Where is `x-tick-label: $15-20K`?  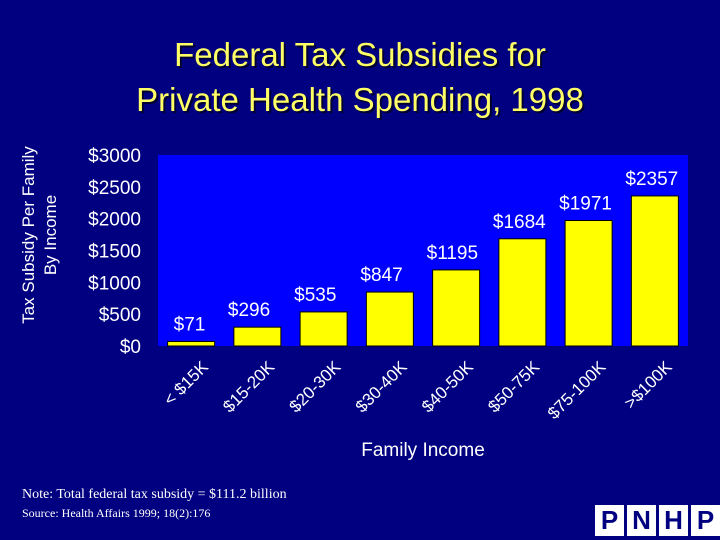 x-tick-label: $15-20K is located at coordinates (248, 386).